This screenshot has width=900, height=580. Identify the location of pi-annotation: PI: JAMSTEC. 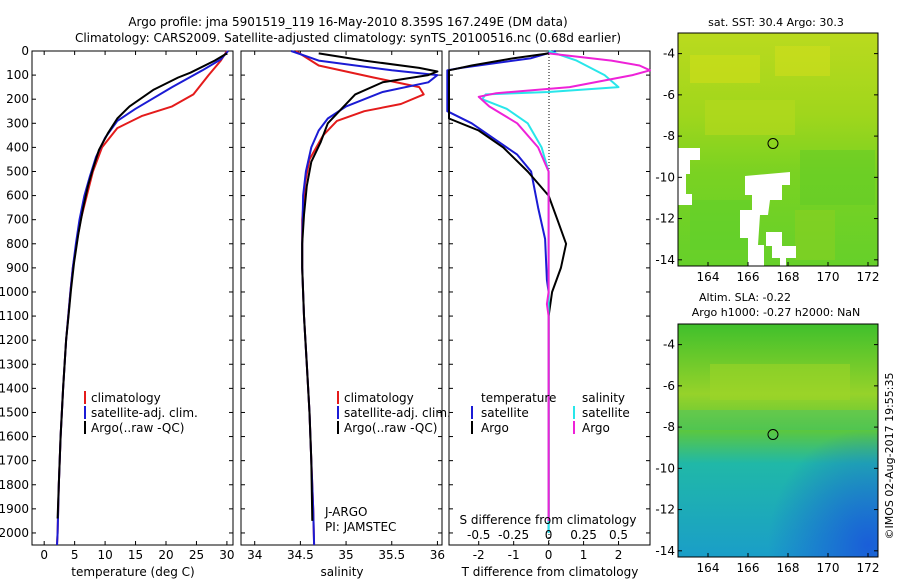
(360, 527).